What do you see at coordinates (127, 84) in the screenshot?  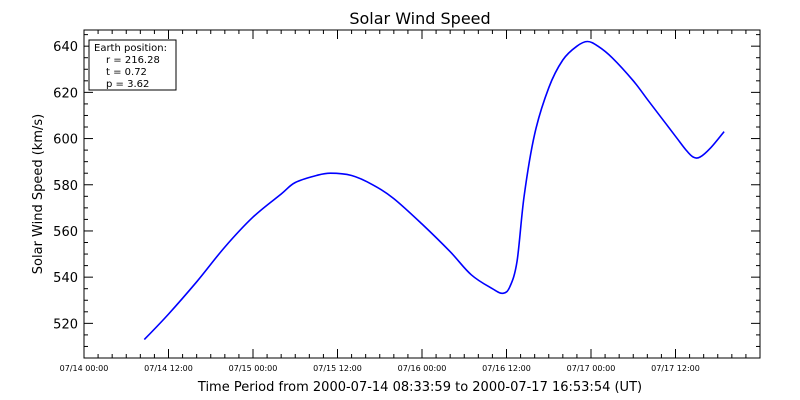 I see `info-line-p: p = 3.62` at bounding box center [127, 84].